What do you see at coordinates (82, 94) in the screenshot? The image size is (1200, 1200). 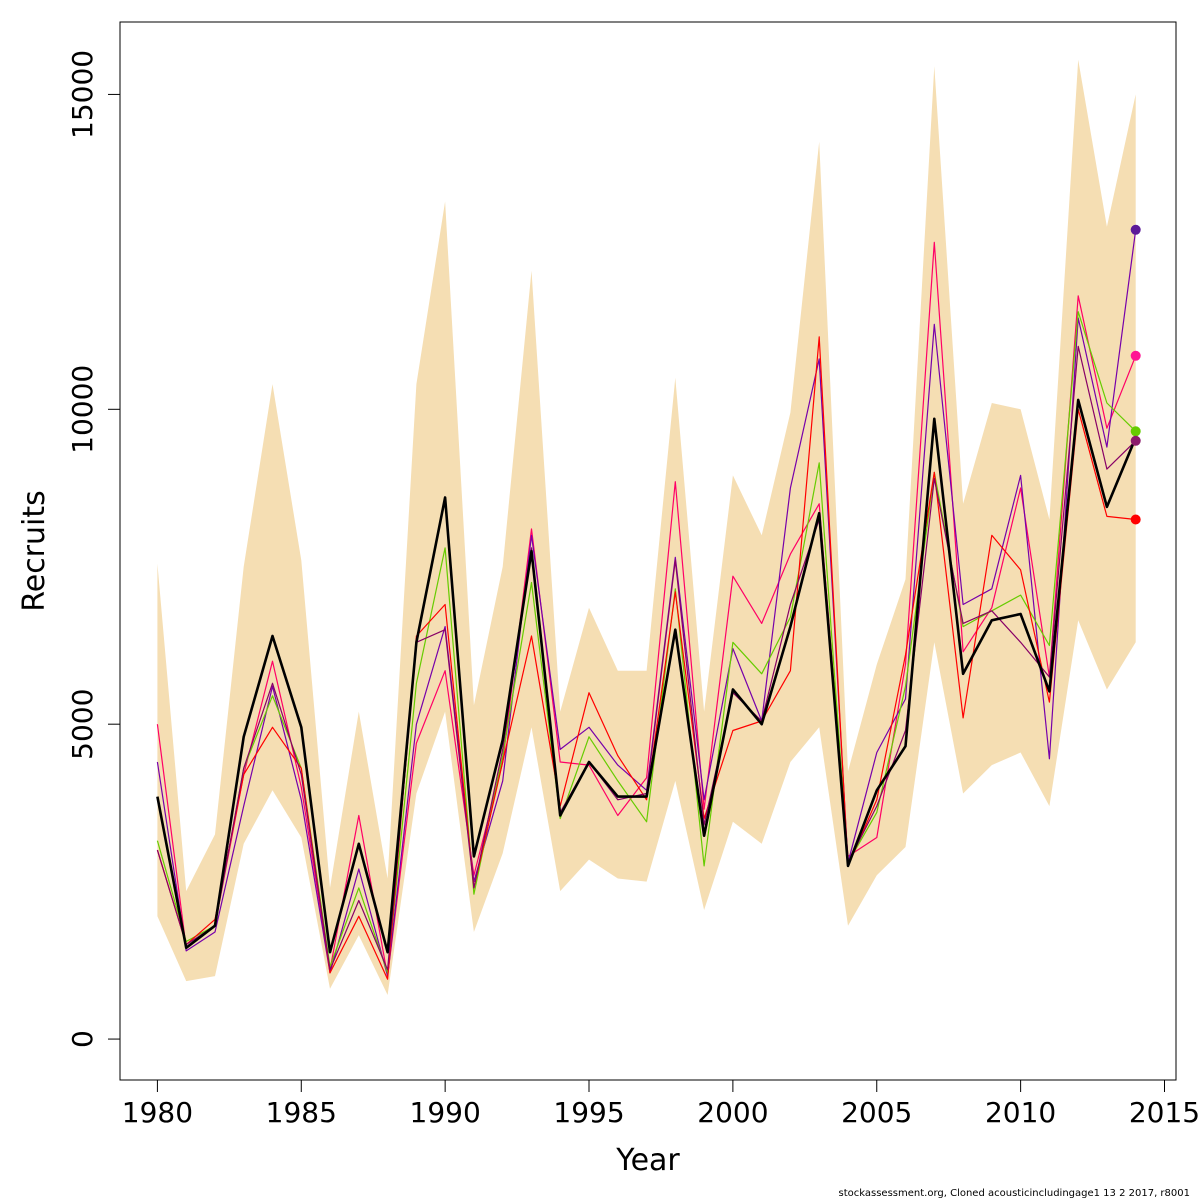 I see `y-tick-label-3: 15000` at bounding box center [82, 94].